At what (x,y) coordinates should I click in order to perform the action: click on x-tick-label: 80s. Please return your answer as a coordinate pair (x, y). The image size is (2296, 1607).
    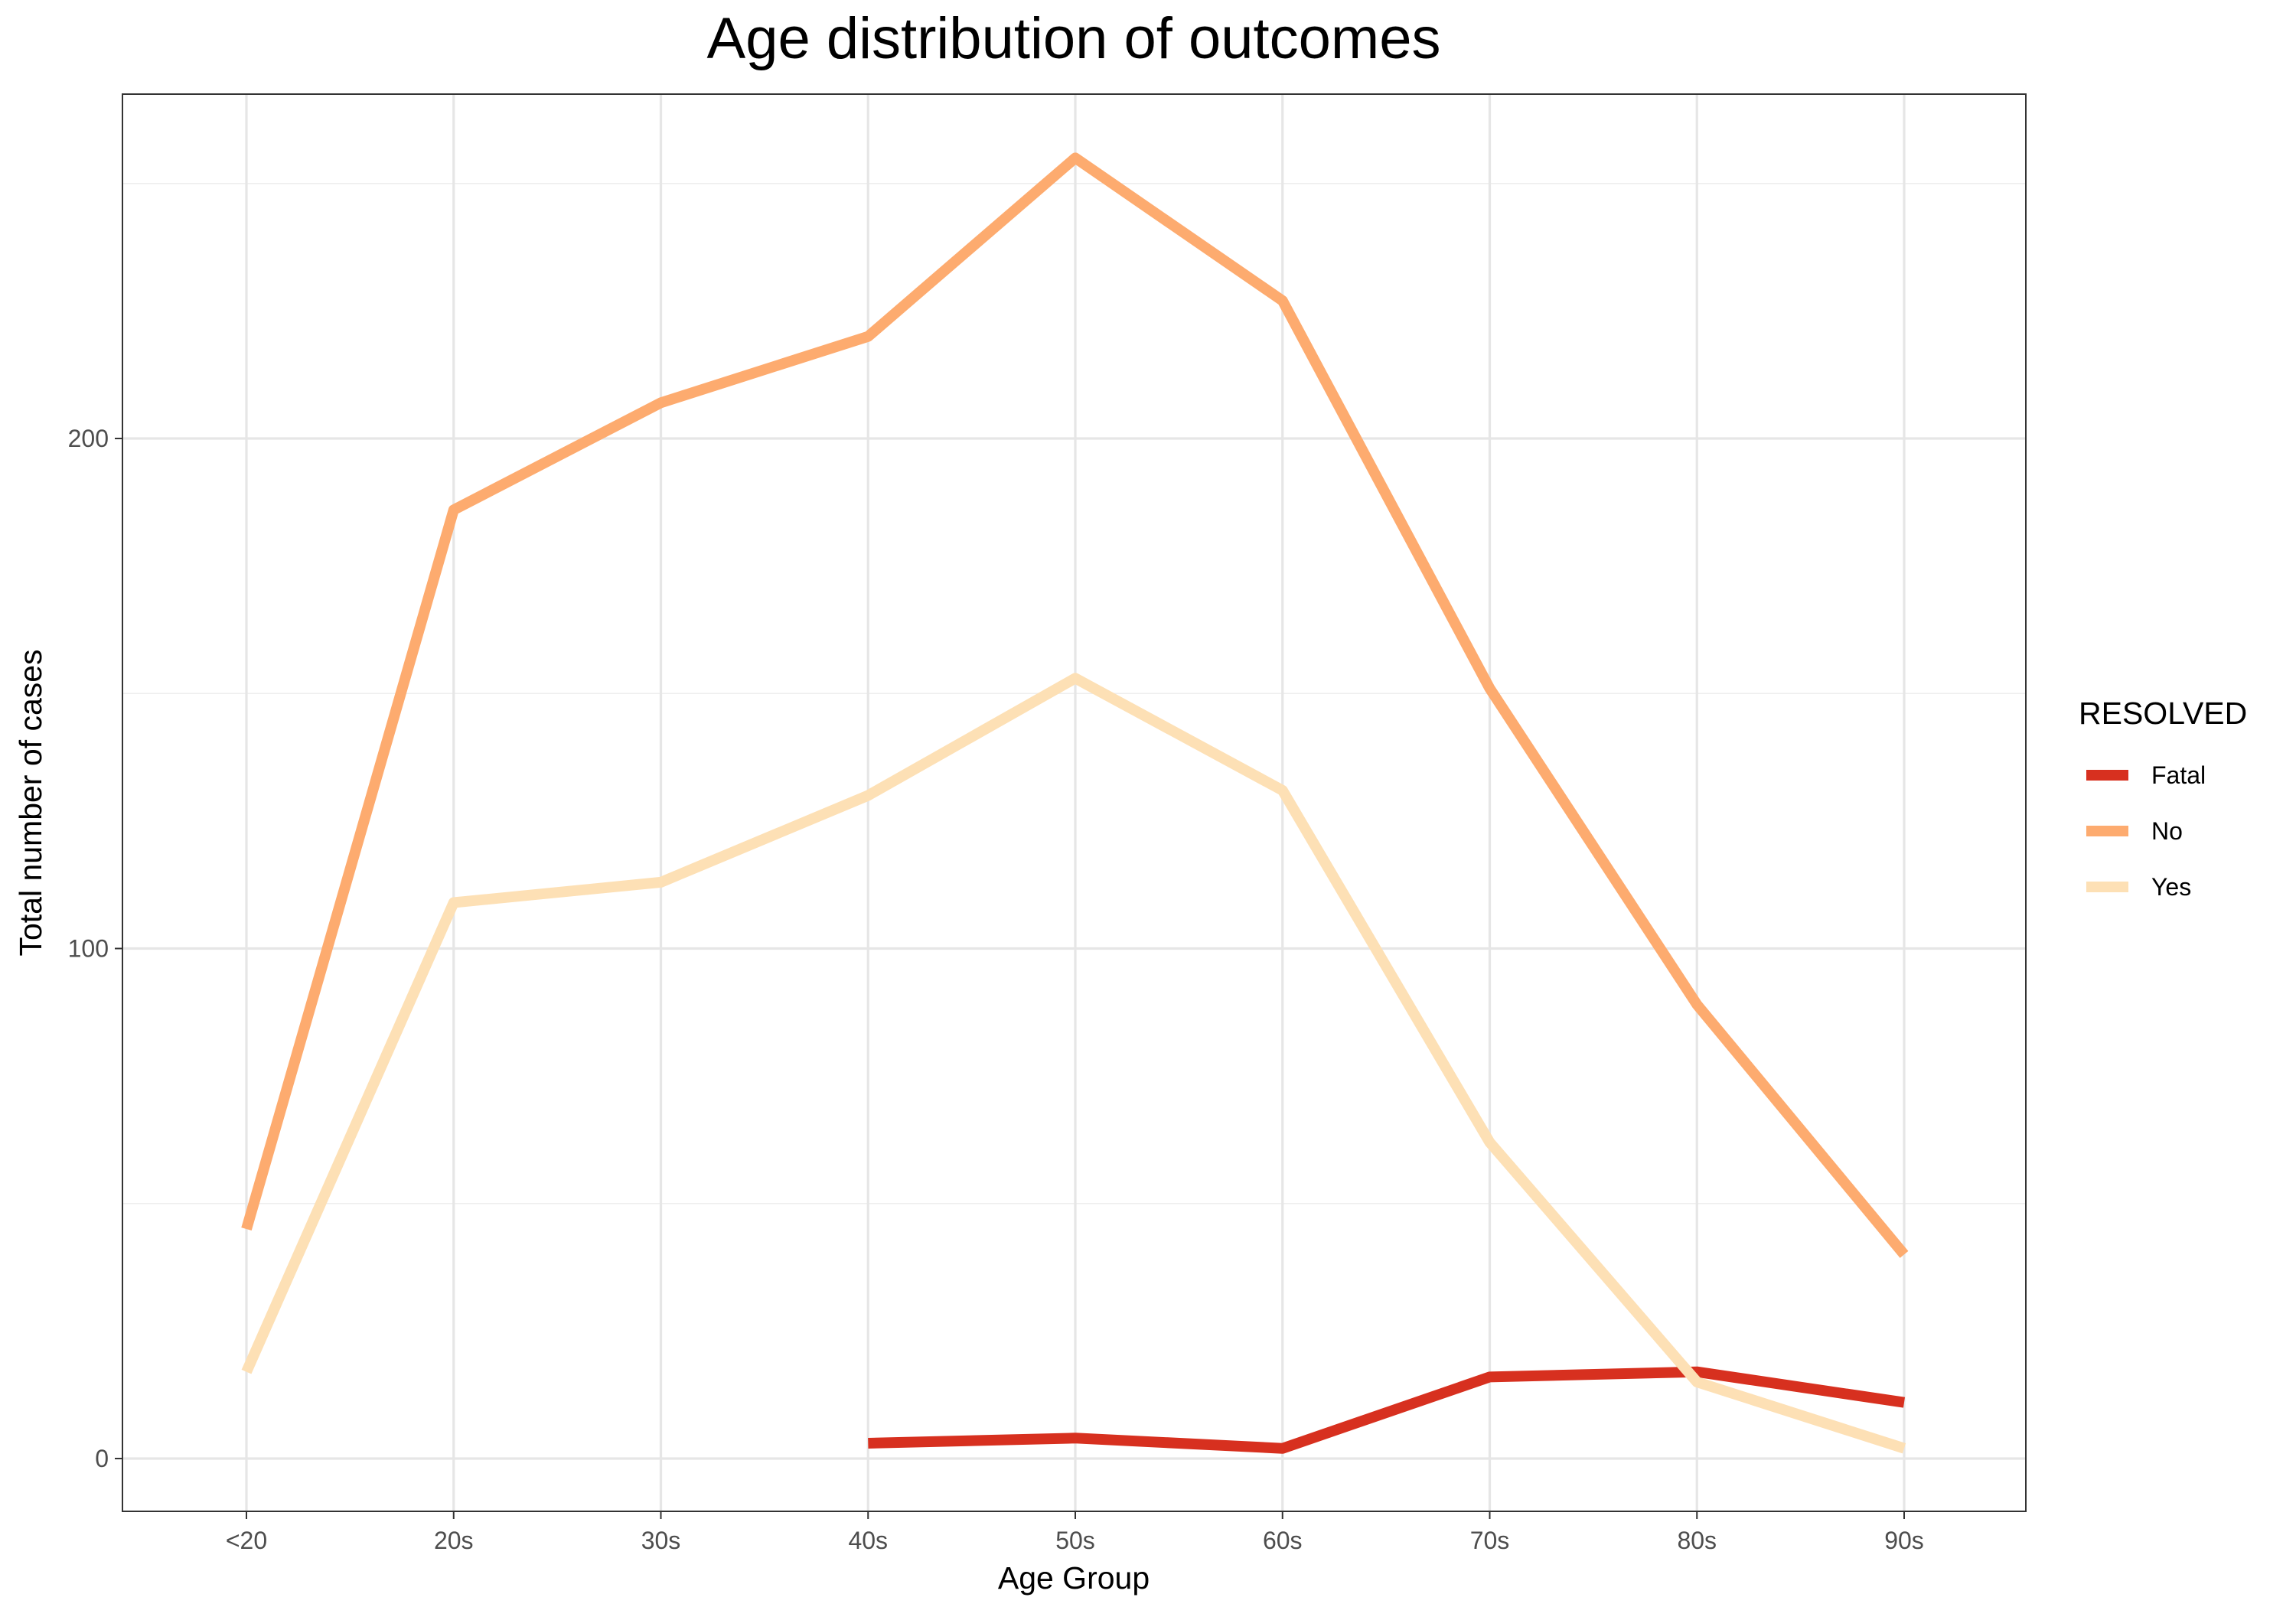
    Looking at the image, I should click on (1697, 1540).